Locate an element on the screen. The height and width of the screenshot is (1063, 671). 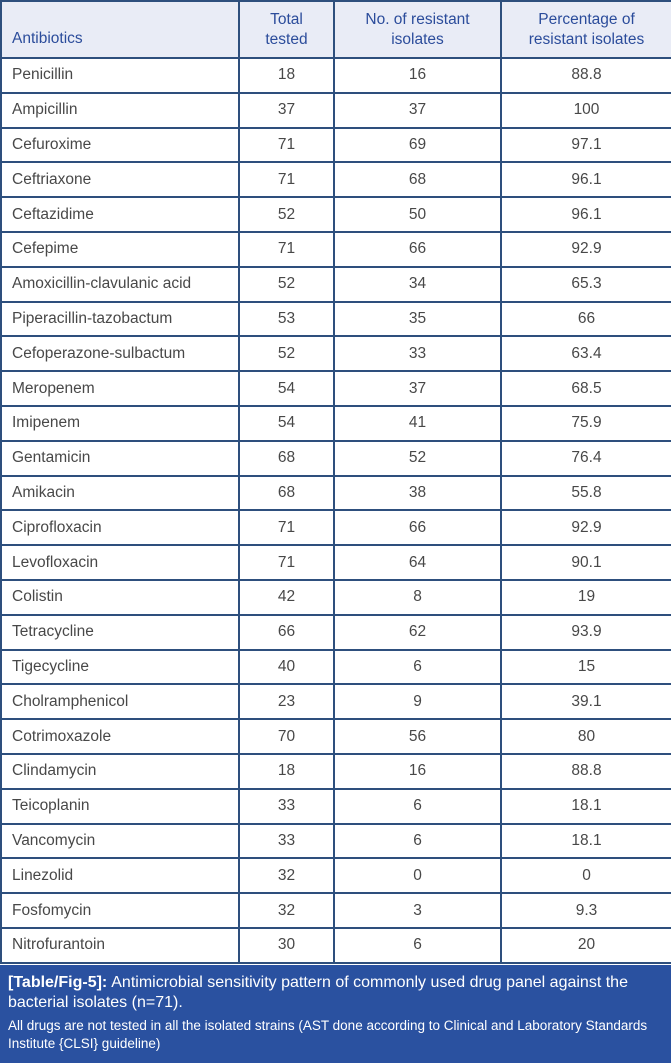
antibiotic-name-cell: Cotrimoxazole is located at coordinates (120, 736).